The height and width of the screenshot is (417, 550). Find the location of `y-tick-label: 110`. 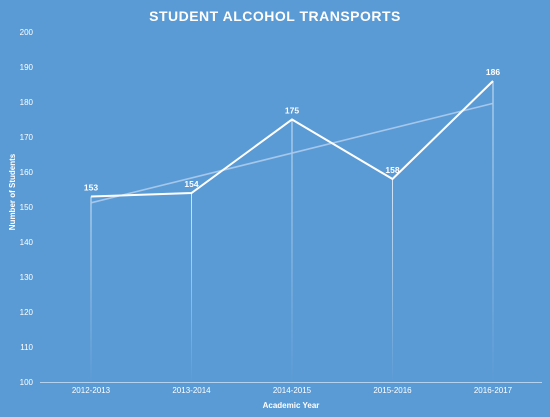

y-tick-label: 110 is located at coordinates (26, 347).